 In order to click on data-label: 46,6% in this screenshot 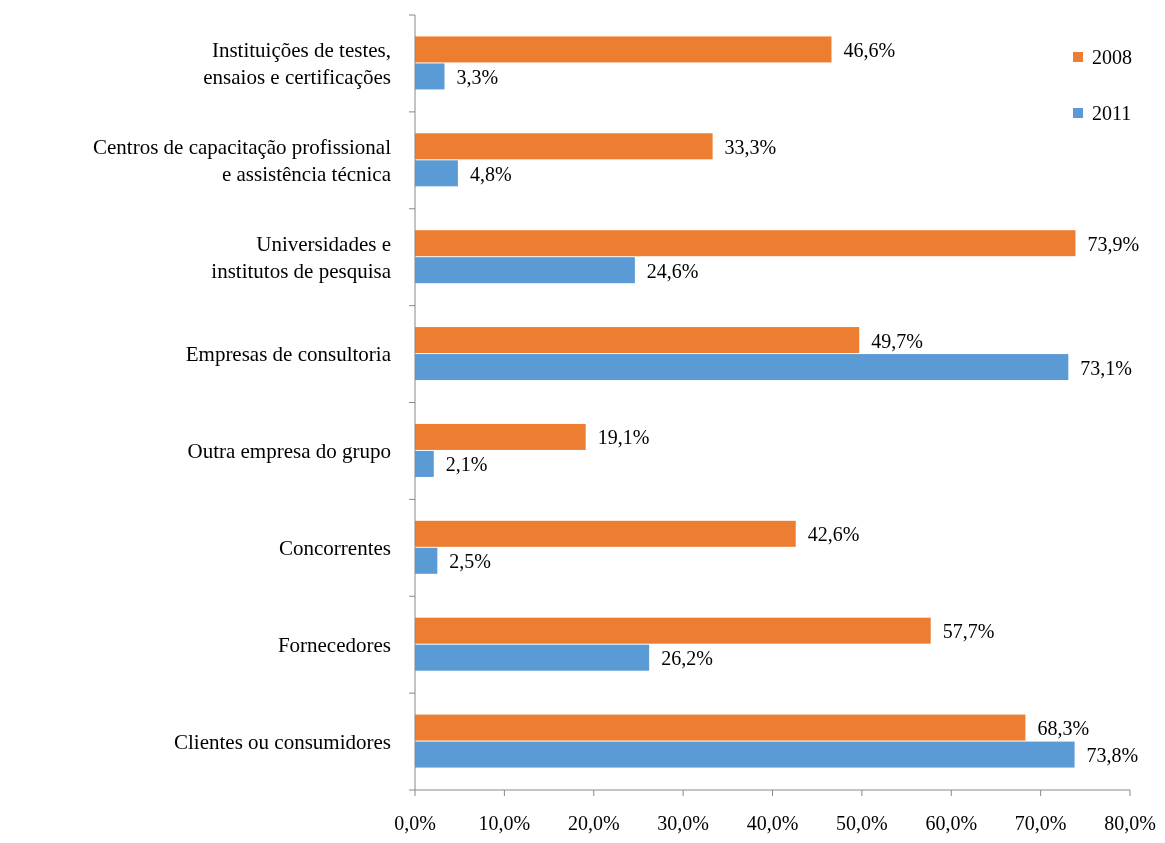, I will do `click(869, 49)`.